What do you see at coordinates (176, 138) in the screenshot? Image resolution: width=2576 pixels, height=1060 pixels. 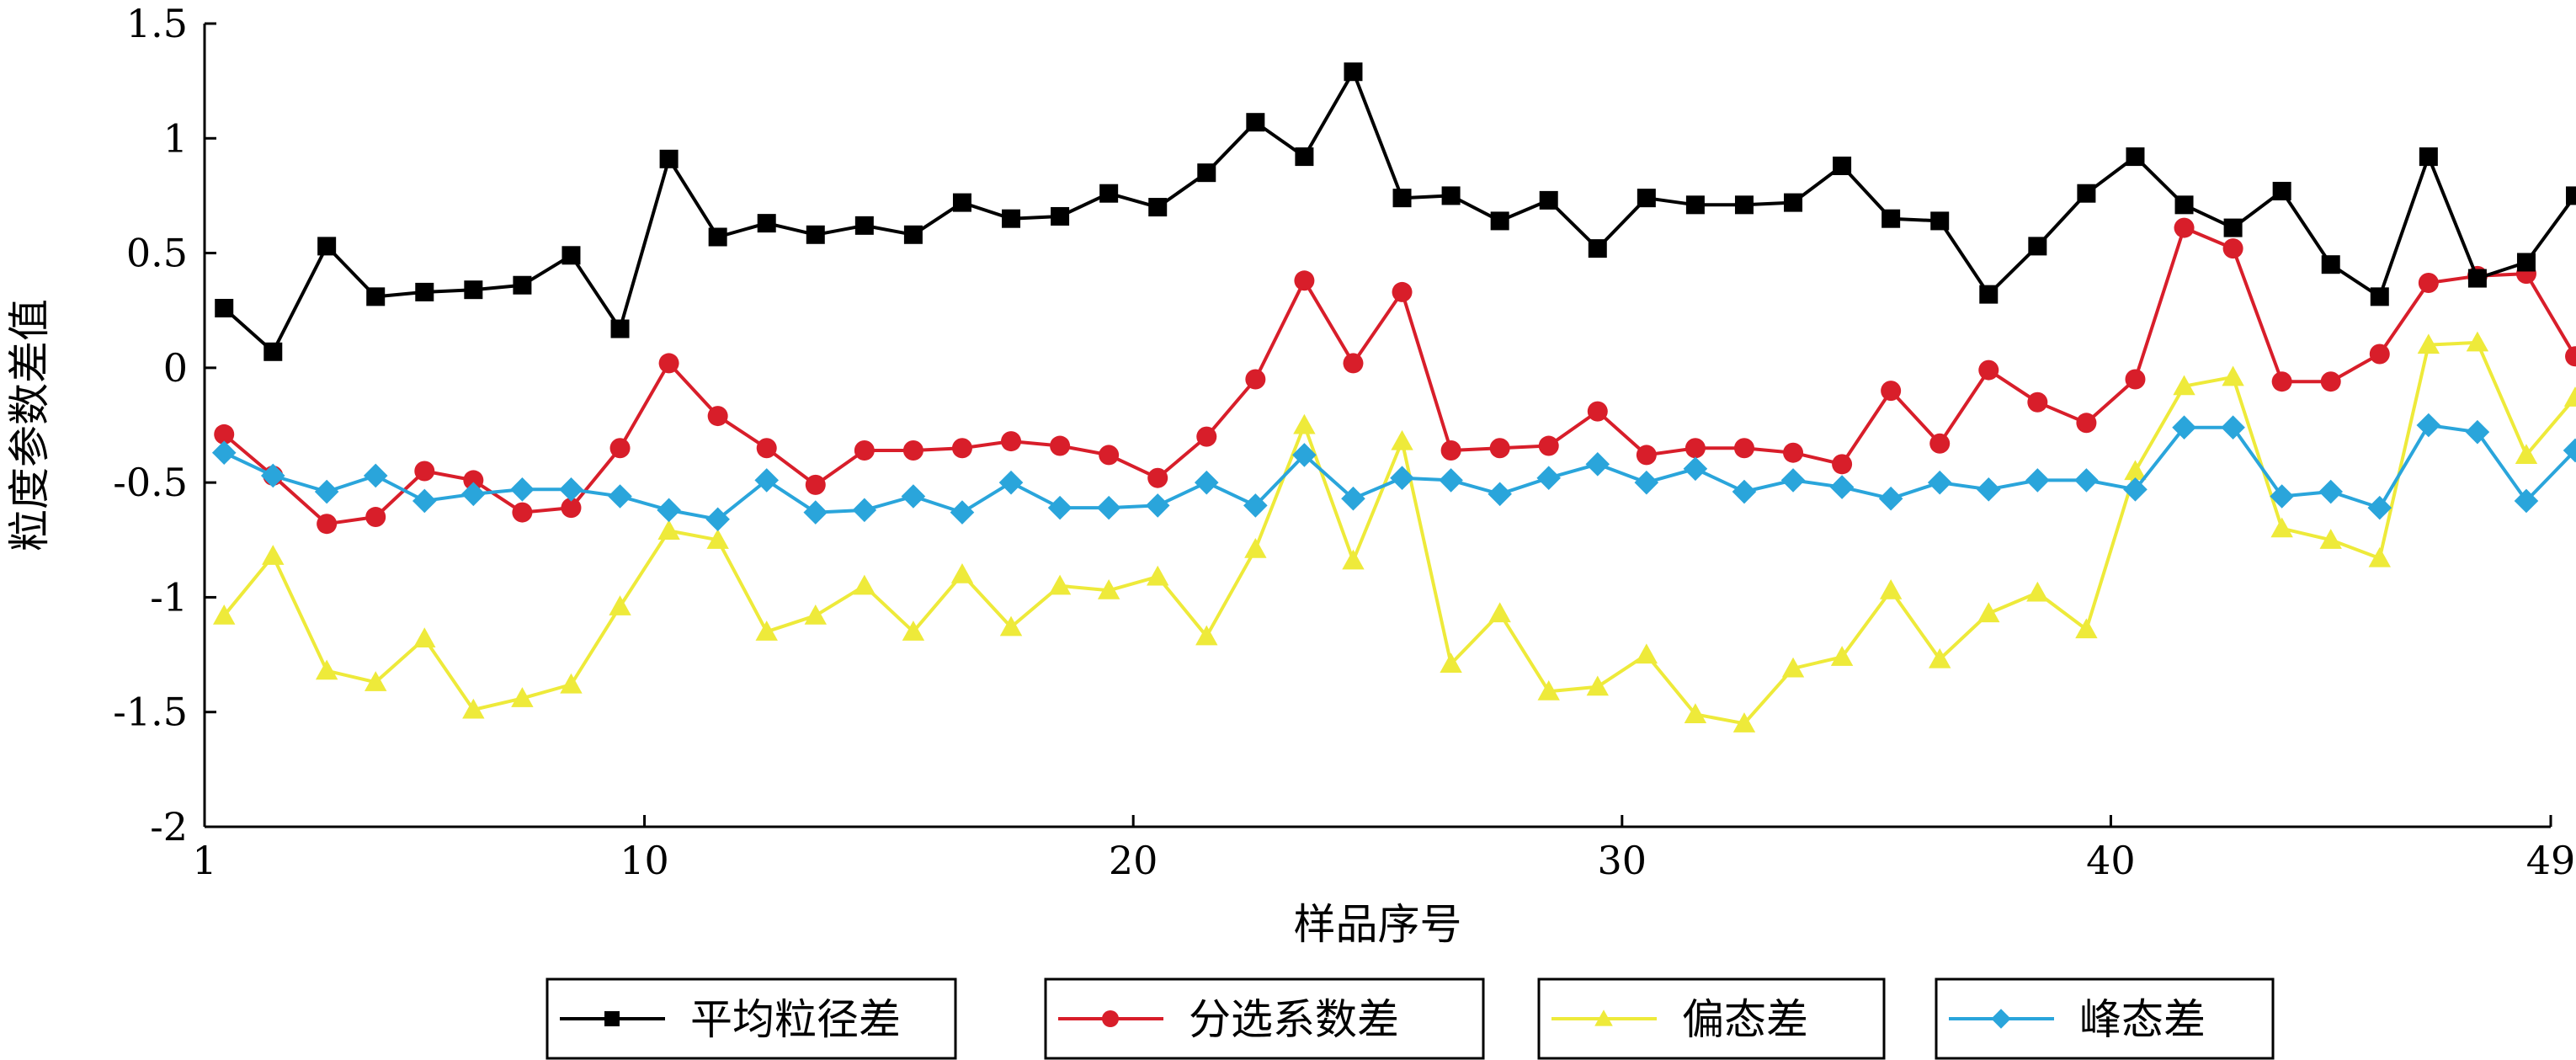 I see `y-tick-label: 1` at bounding box center [176, 138].